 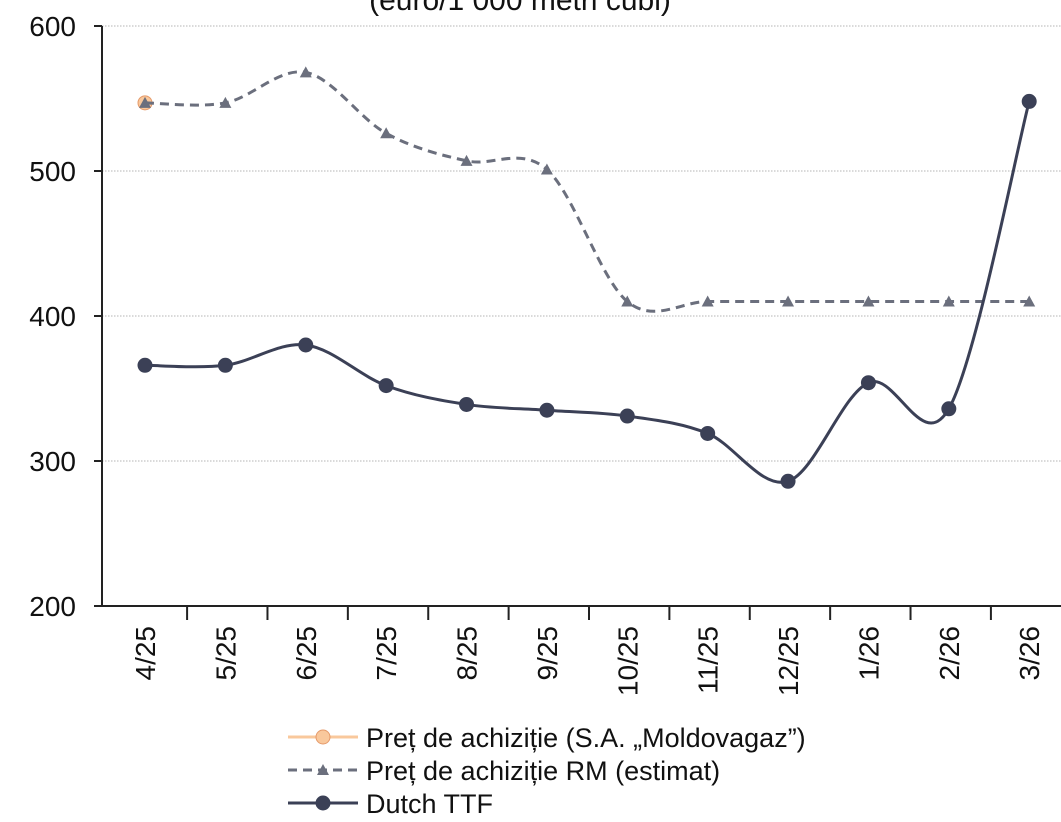 I want to click on x-tick-label: 7/25, so click(x=386, y=653).